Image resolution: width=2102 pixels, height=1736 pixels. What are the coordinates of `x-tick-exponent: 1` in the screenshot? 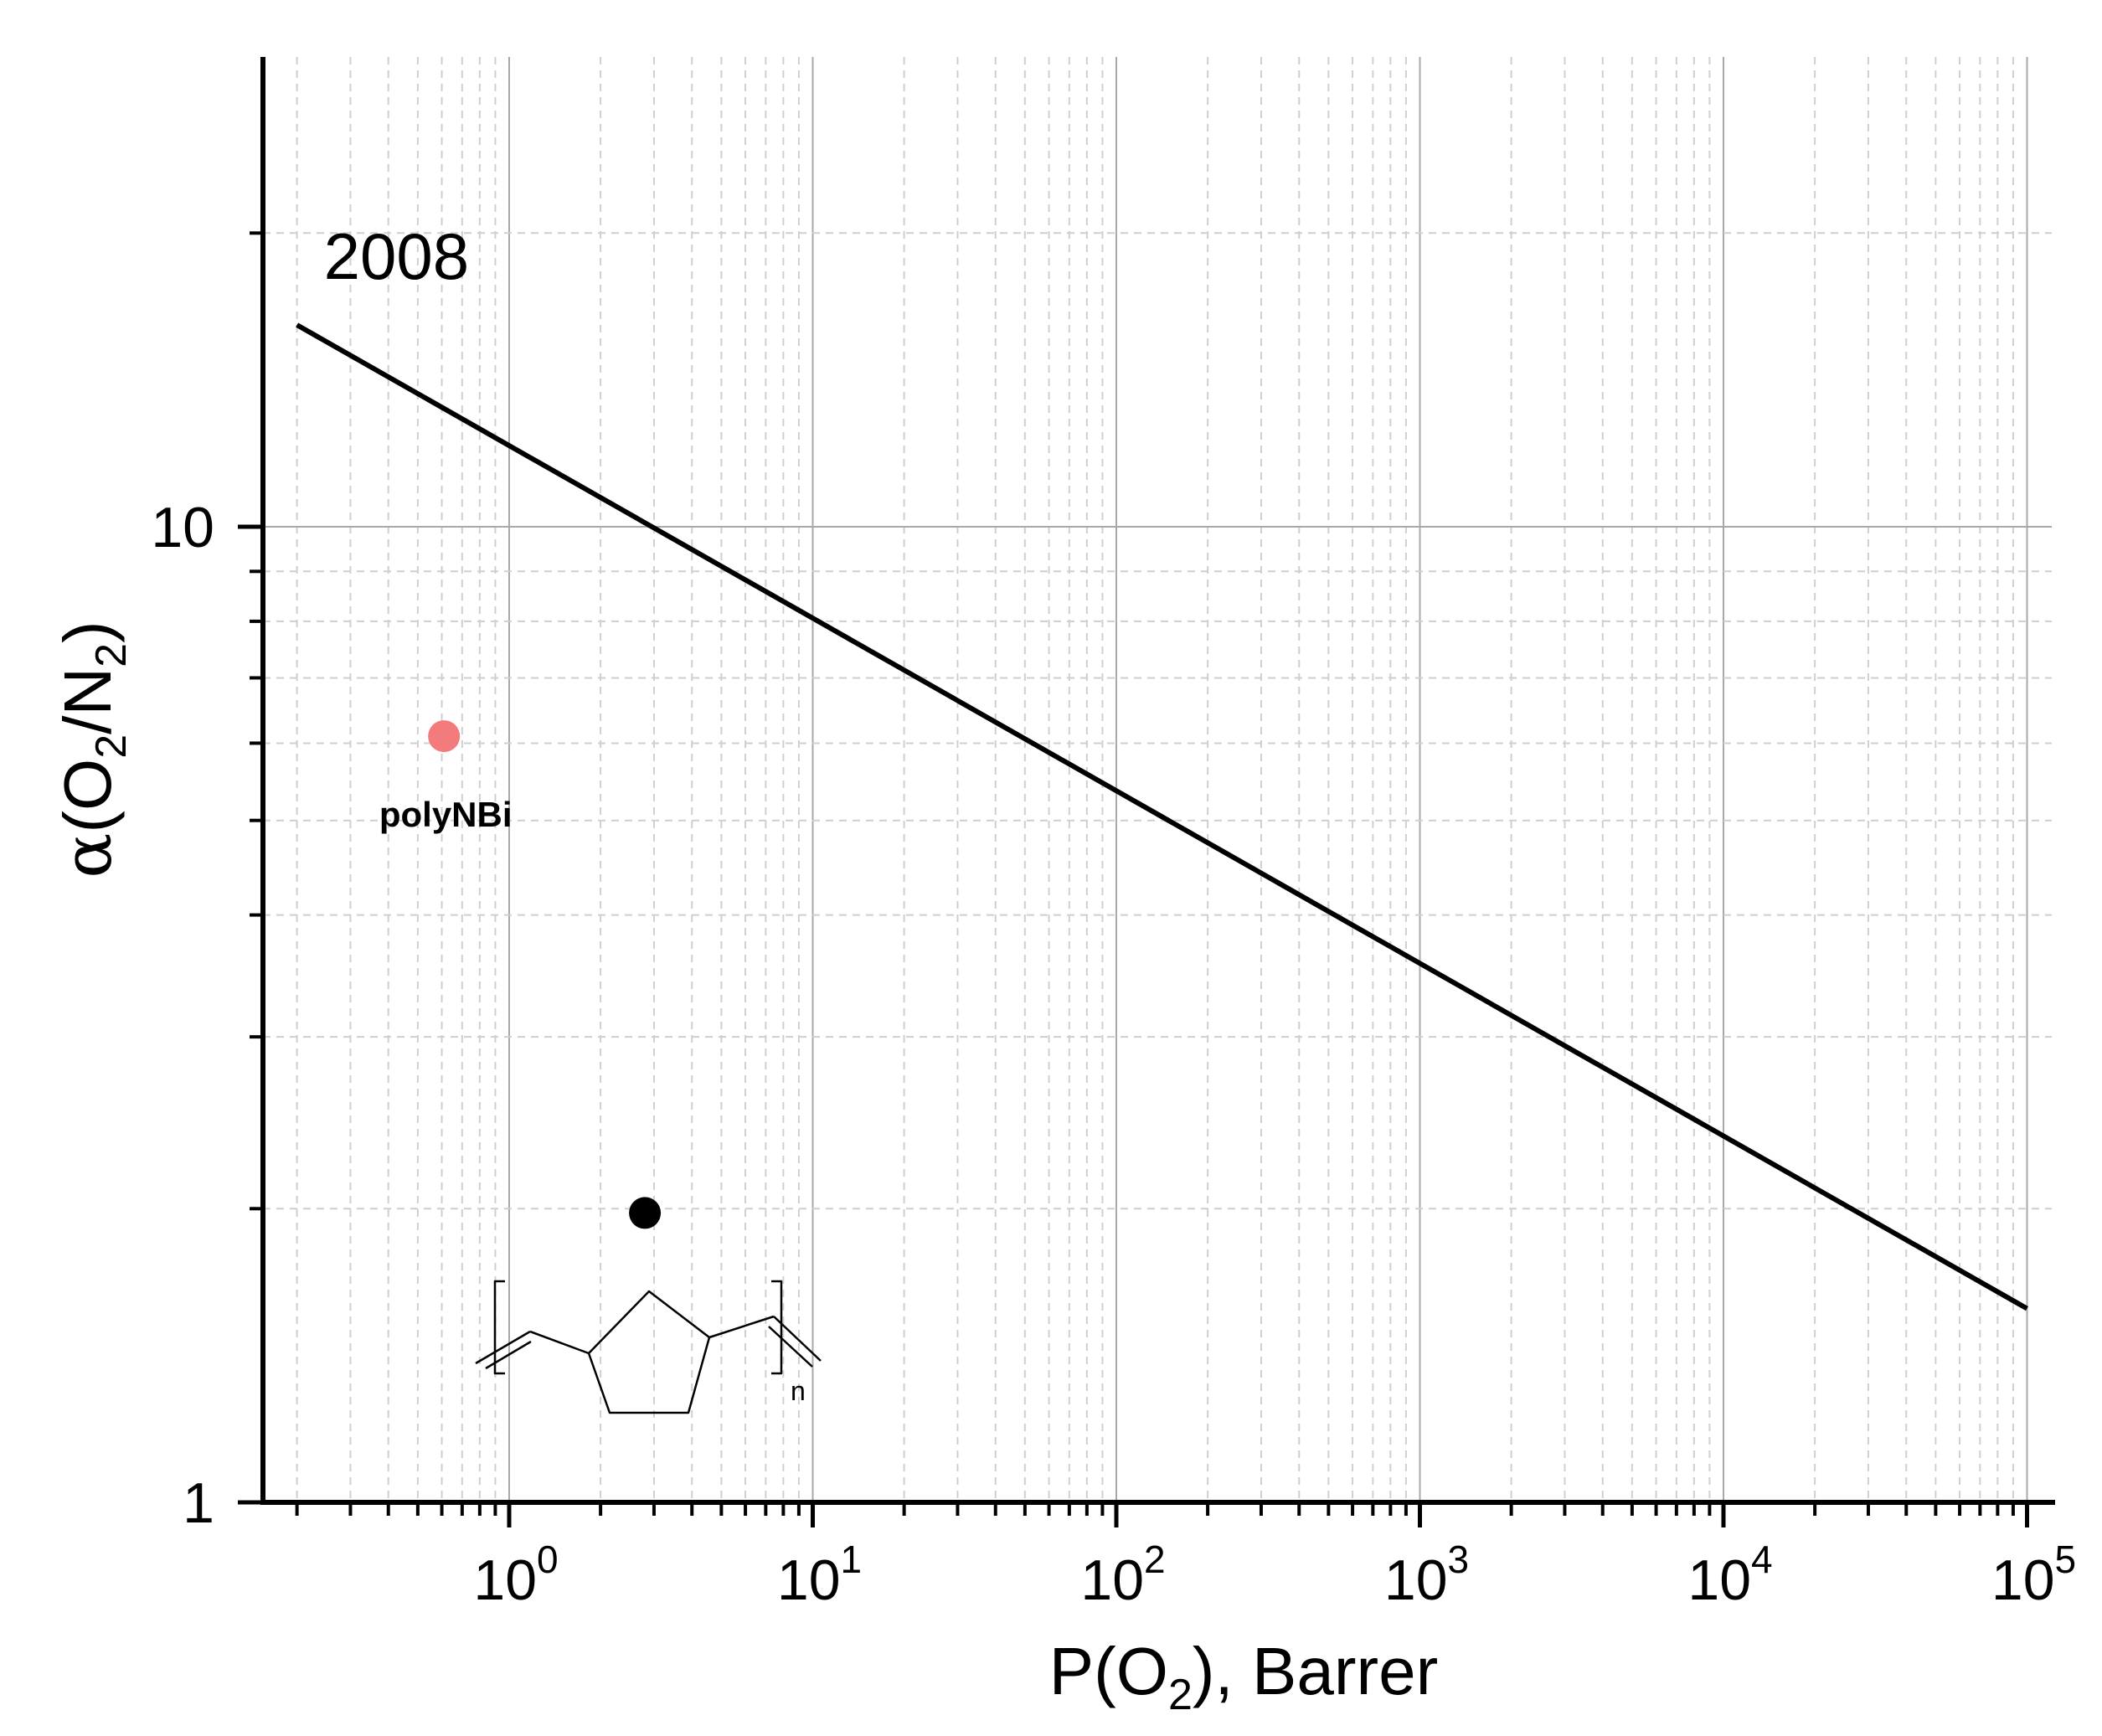 It's located at (852, 1559).